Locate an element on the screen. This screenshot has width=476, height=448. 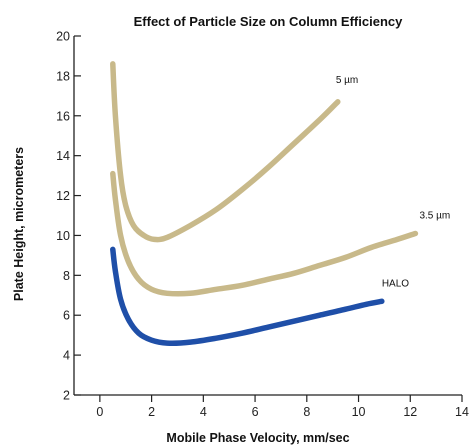
series-label-layer: 5 µm 3.5 µm HALO is located at coordinates (393, 182).